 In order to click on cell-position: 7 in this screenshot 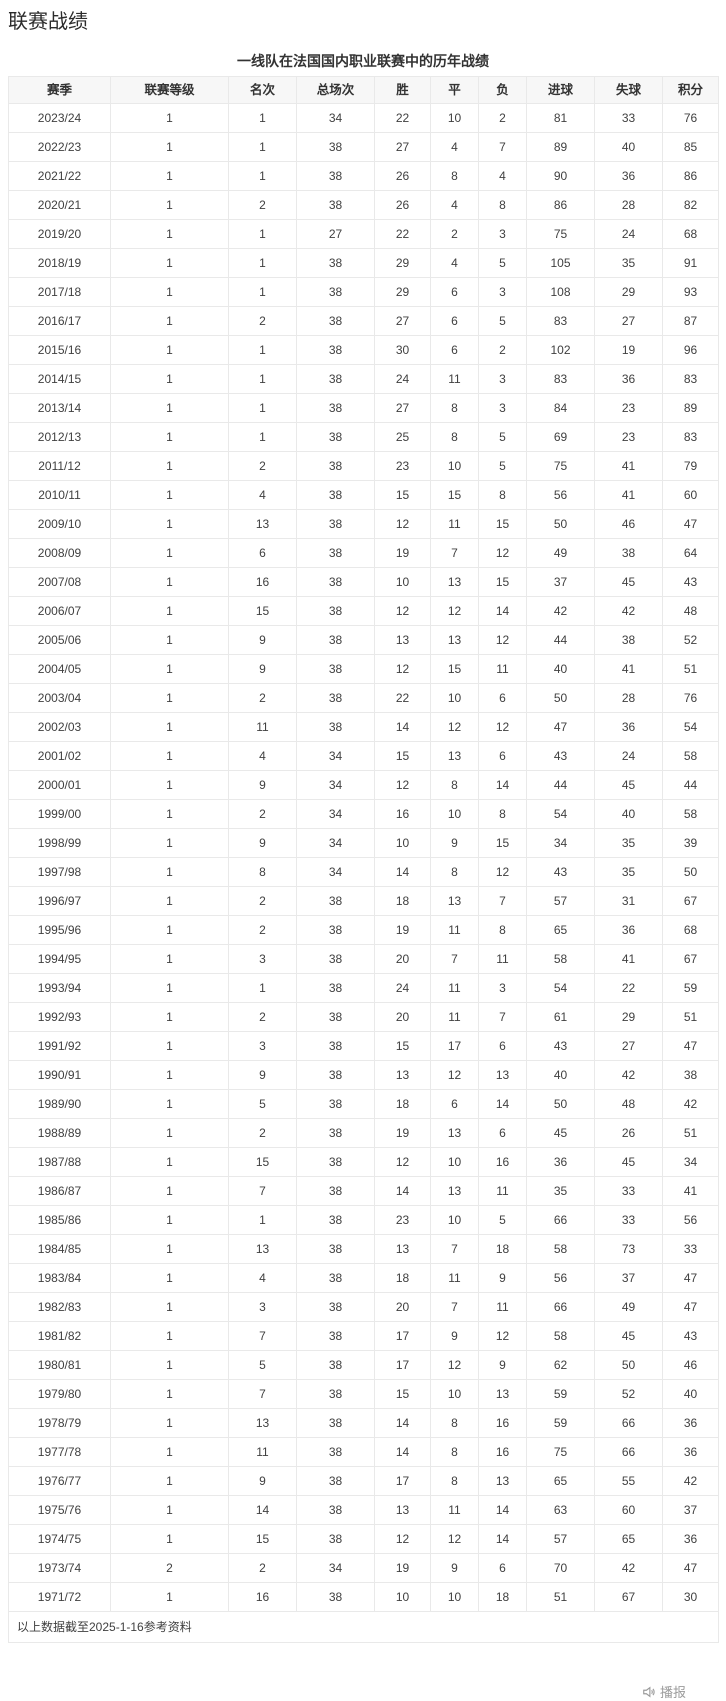, I will do `click(262, 1191)`.